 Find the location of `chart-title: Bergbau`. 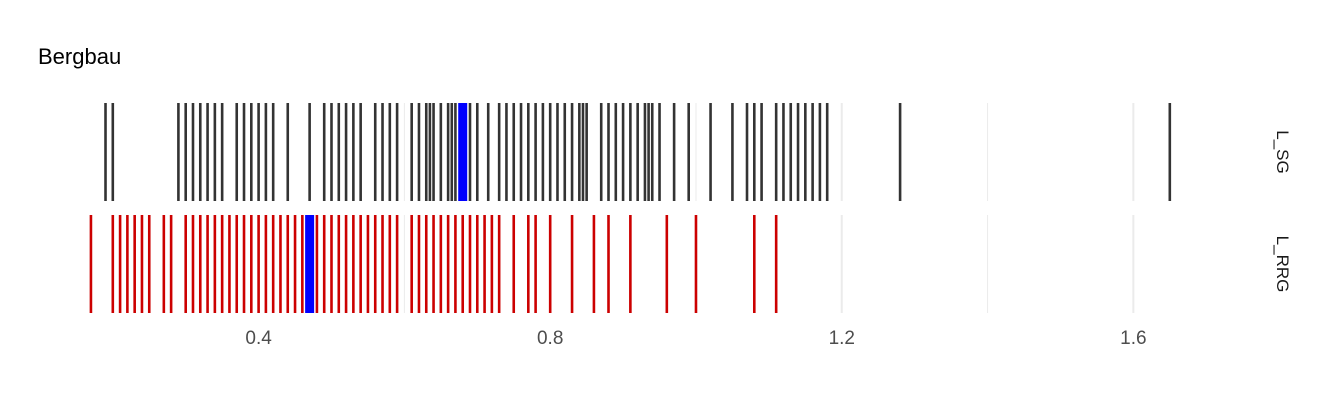

chart-title: Bergbau is located at coordinates (79, 56).